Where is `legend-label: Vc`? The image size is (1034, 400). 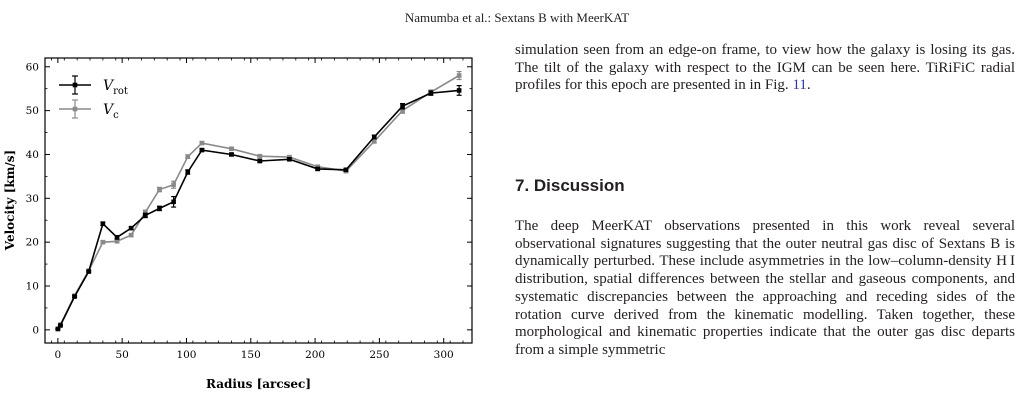 legend-label: Vc is located at coordinates (111, 111).